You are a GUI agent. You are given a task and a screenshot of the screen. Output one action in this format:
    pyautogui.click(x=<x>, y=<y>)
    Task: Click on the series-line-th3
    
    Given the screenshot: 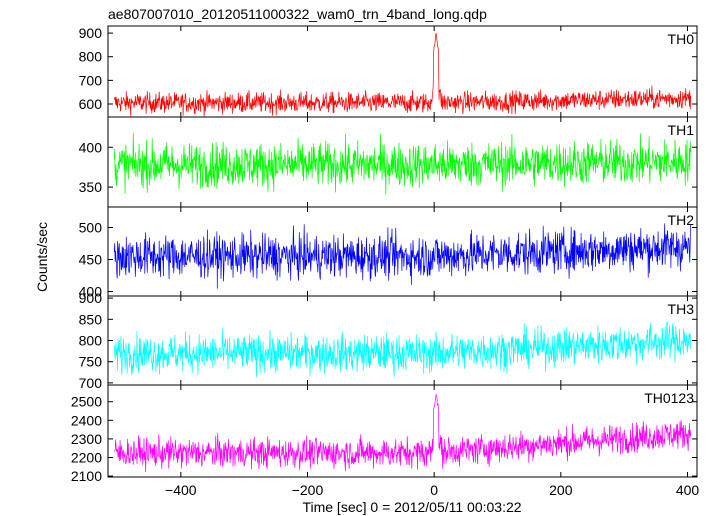 What is the action you would take?
    pyautogui.click(x=402, y=349)
    